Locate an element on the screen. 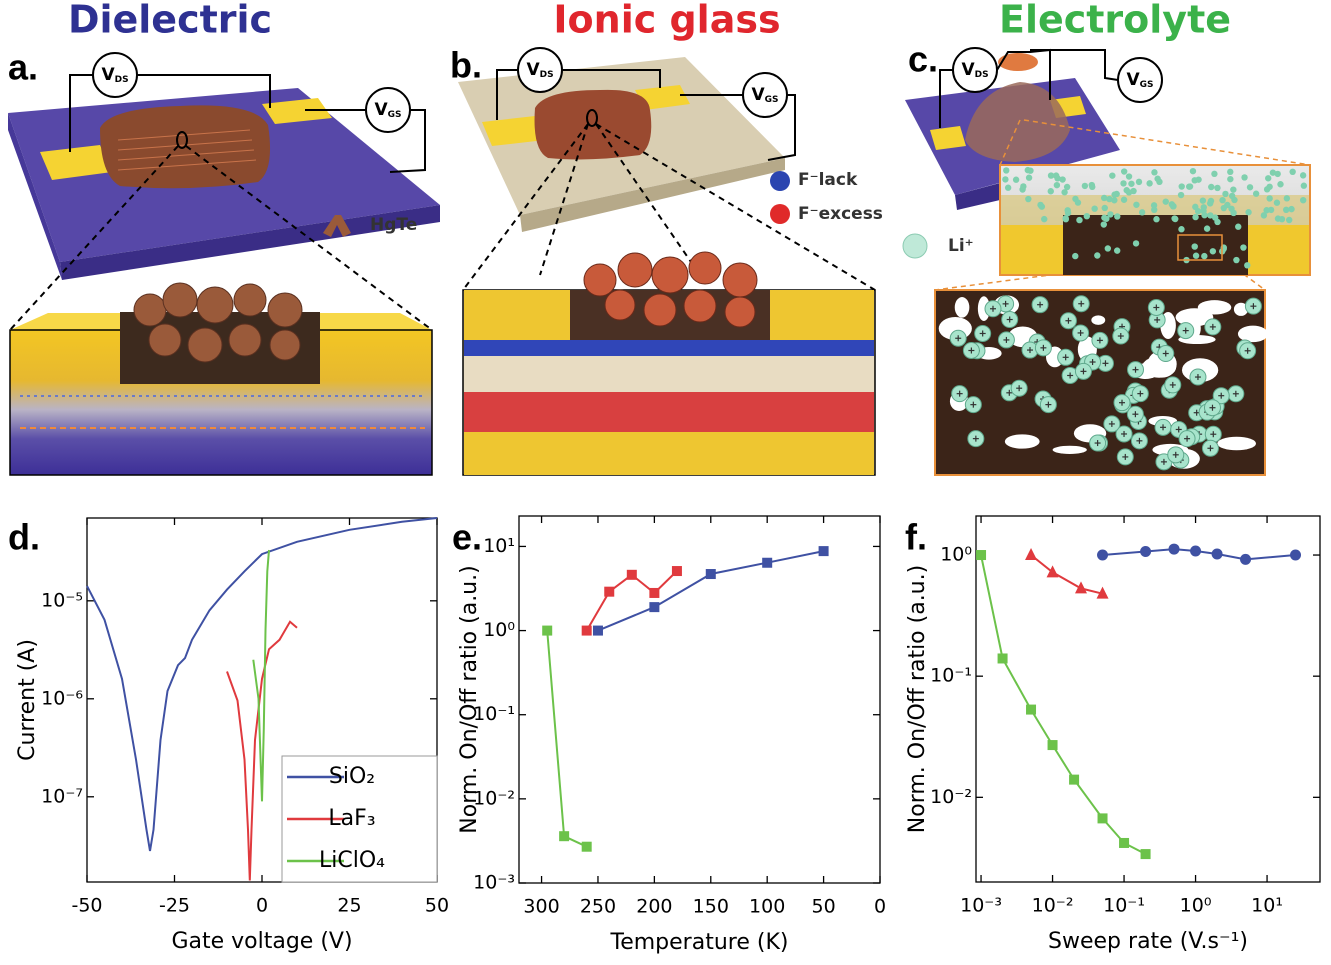  channel is located at coordinates (1155, 245).